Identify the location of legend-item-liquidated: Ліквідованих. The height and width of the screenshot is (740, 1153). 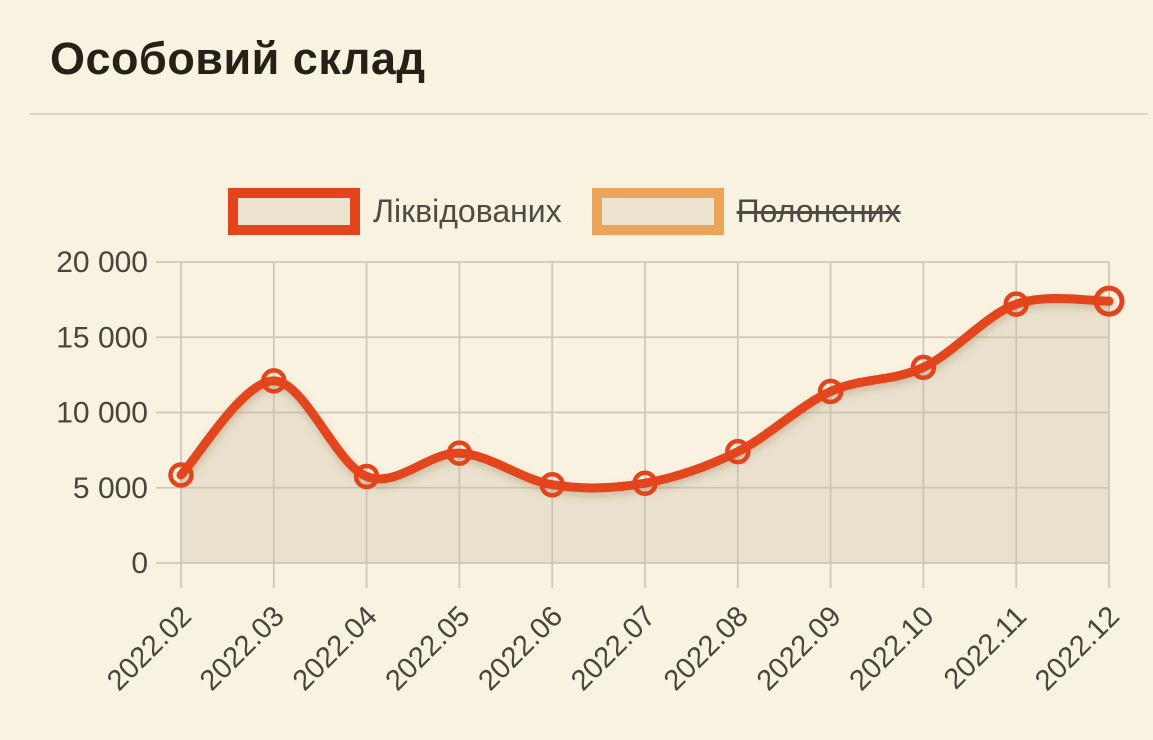
(395, 211).